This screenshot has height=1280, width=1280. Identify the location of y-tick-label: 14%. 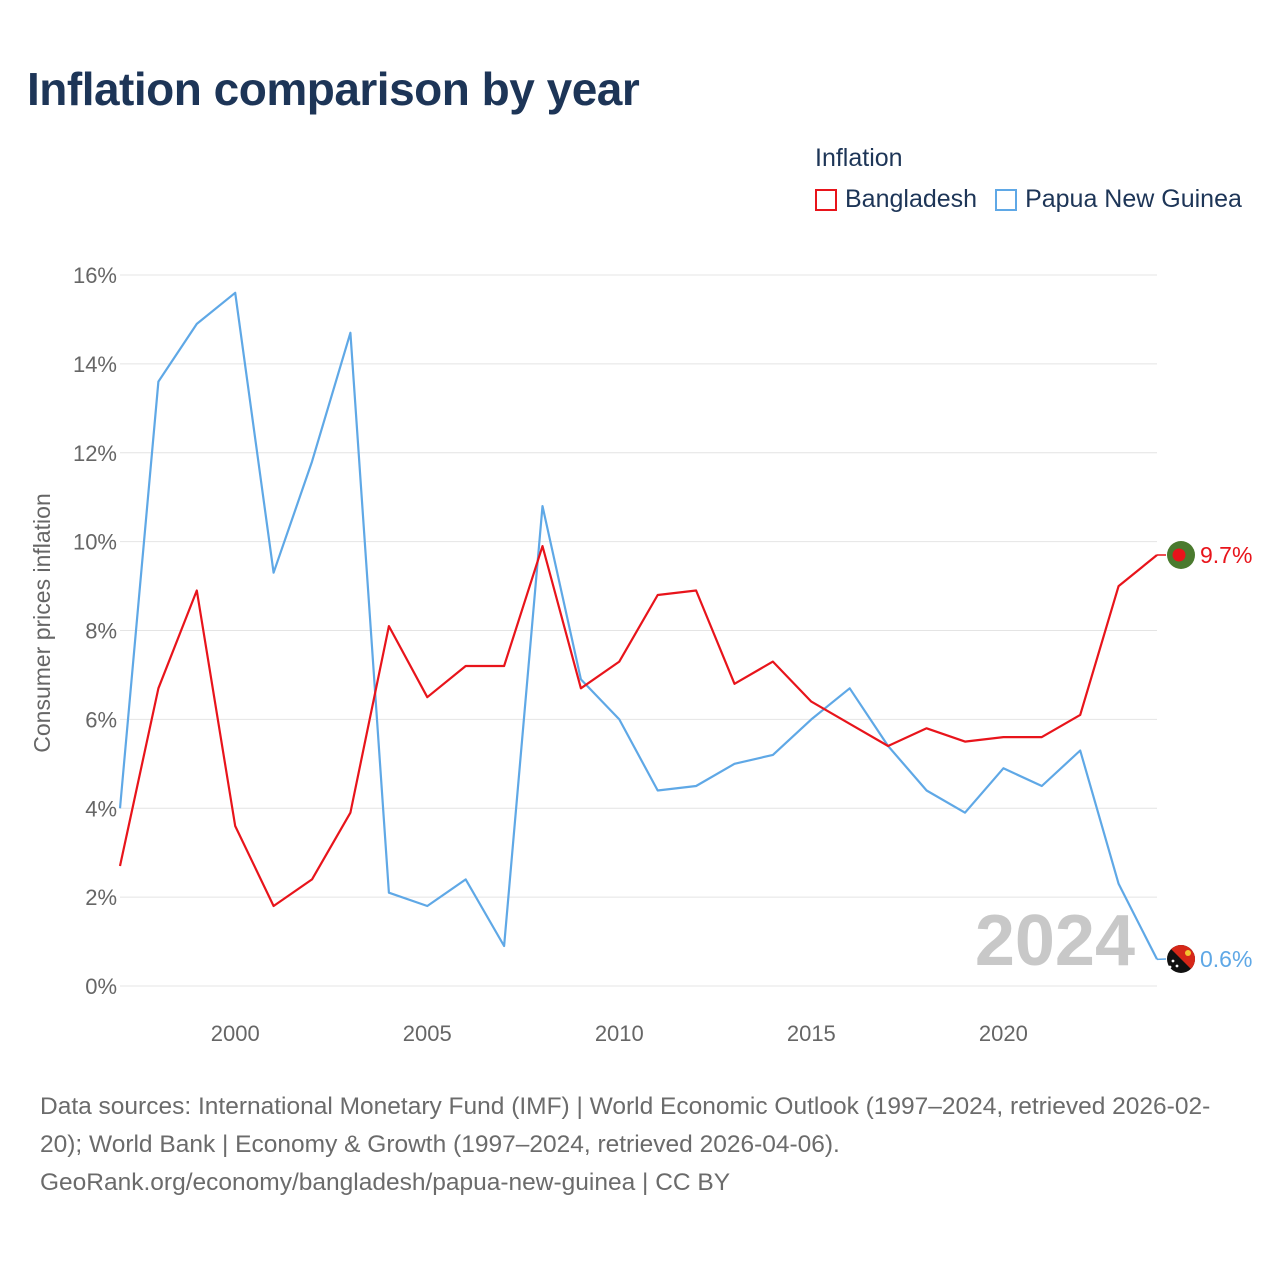
(95, 364).